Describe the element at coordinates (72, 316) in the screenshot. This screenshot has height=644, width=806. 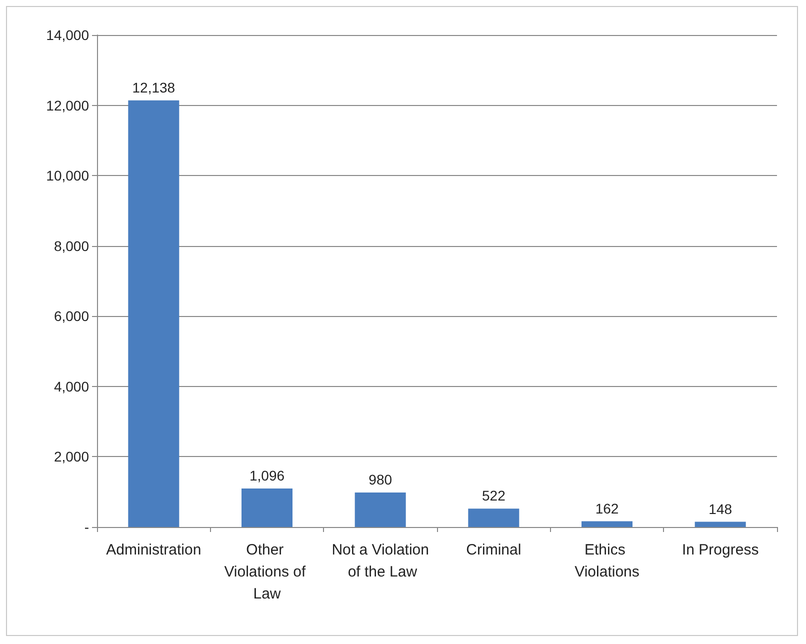
I see `y-tick-label: 6,000` at that location.